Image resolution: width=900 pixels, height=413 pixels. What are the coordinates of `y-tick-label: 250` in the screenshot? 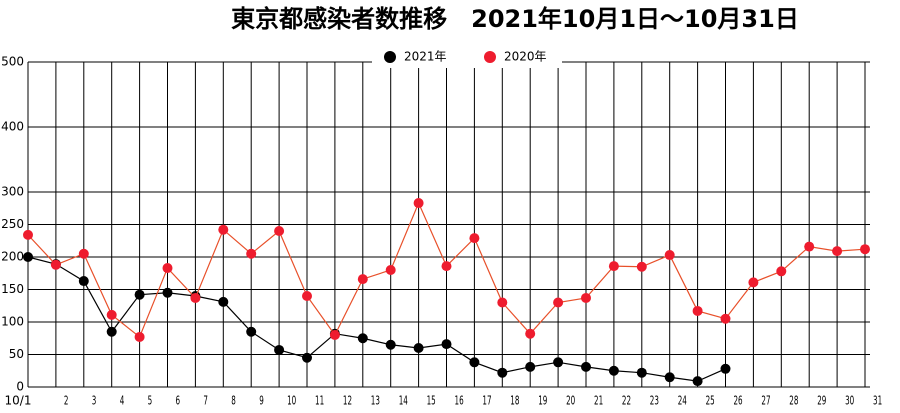 It's located at (12, 224).